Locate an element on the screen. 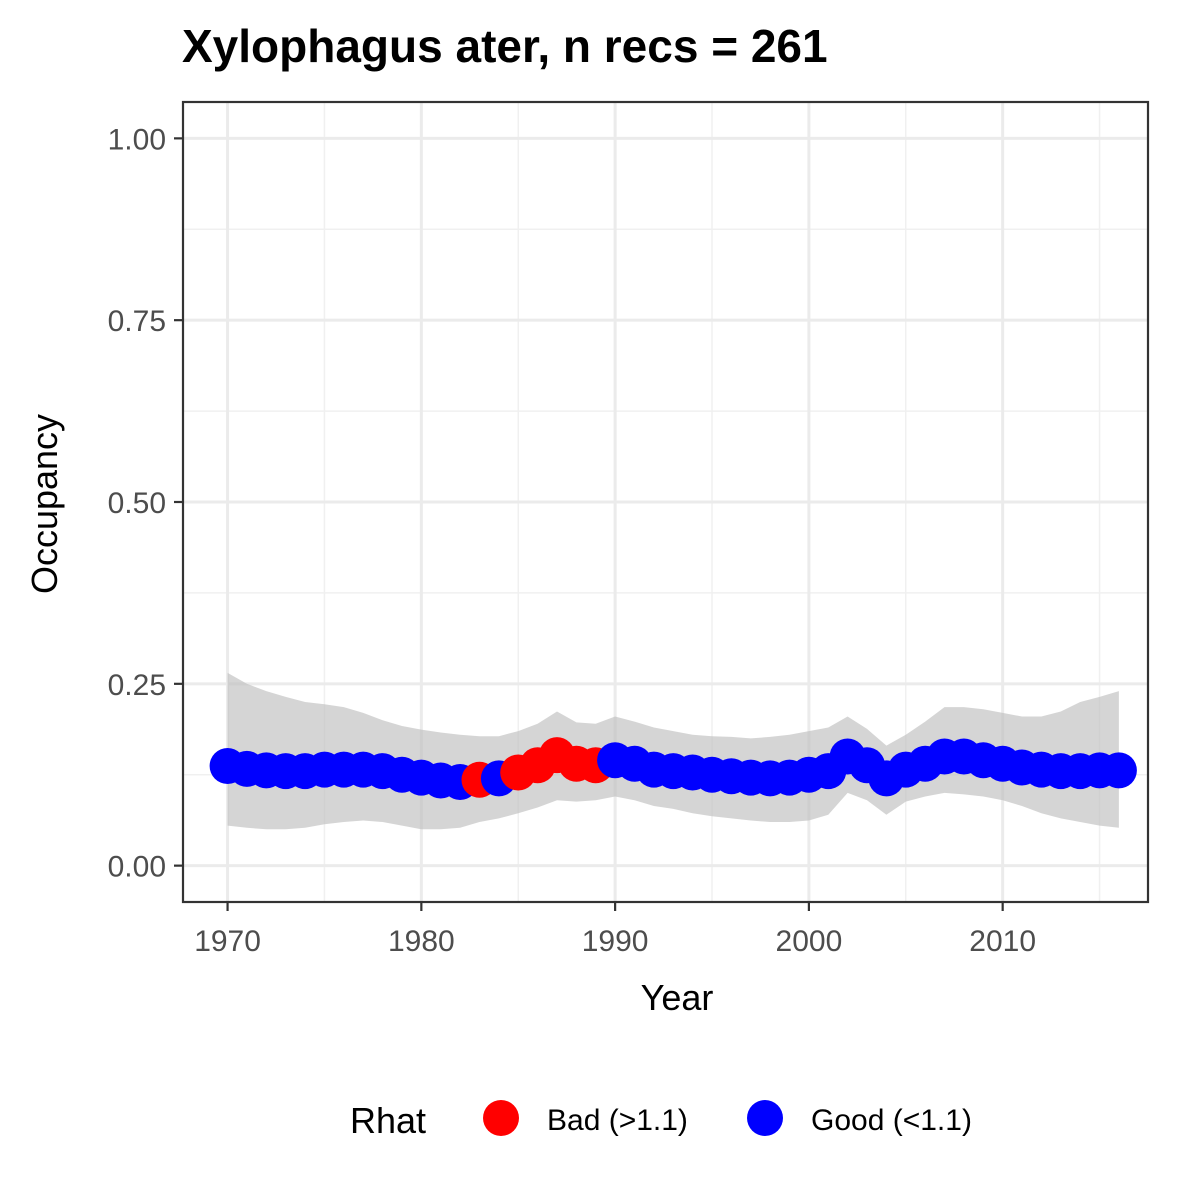  legend-key-good is located at coordinates (765, 1118).